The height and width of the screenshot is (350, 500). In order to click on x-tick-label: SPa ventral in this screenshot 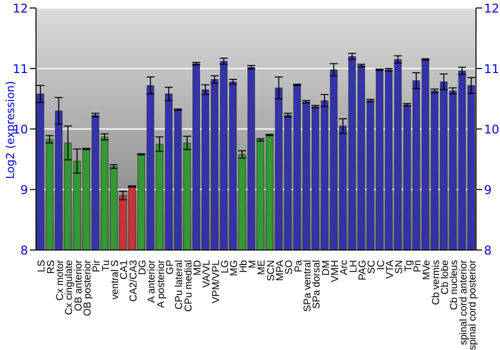, I will do `click(308, 286)`.